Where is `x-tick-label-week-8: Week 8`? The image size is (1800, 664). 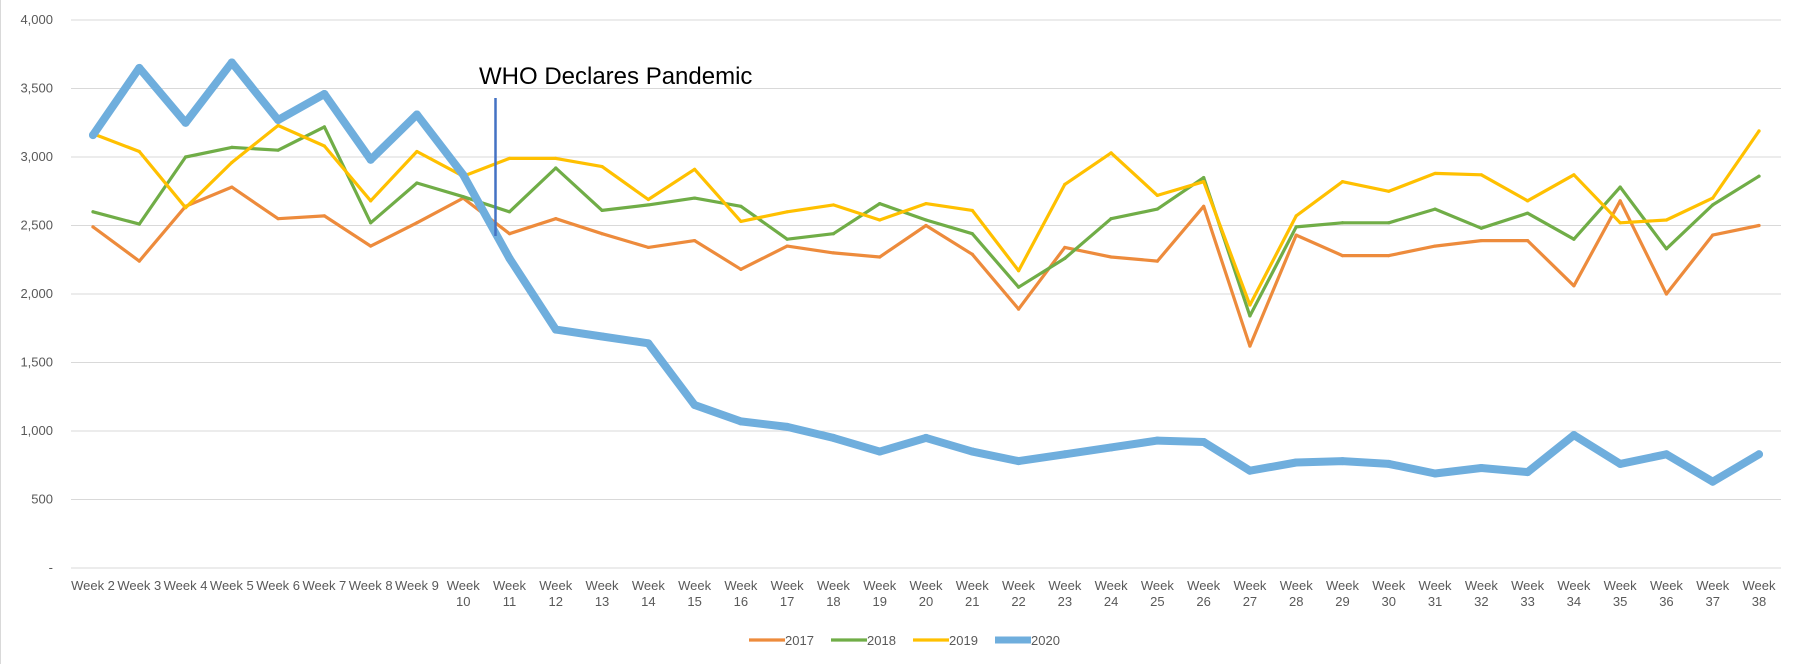 x-tick-label-week-8: Week 8 is located at coordinates (371, 585).